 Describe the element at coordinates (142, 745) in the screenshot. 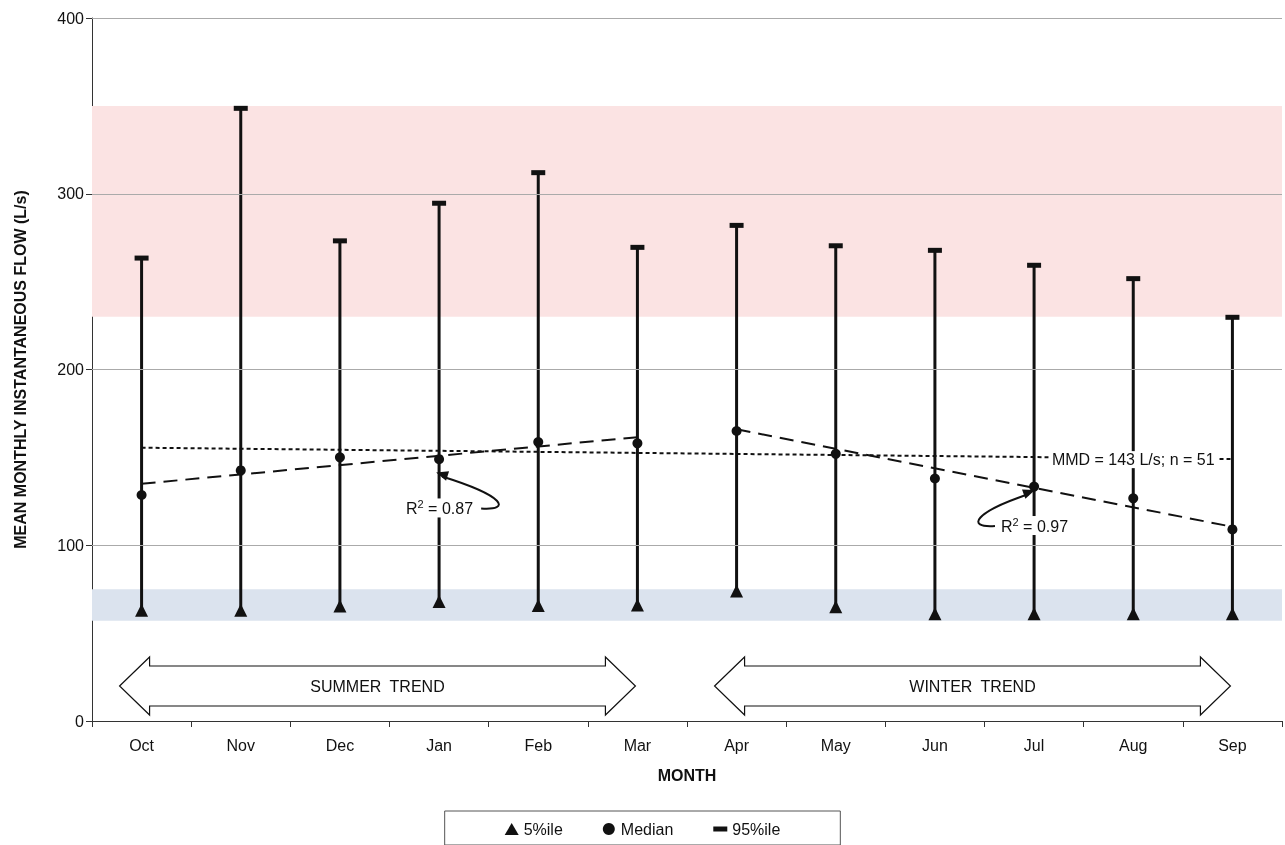

I see `x-tick-label: Oct` at that location.